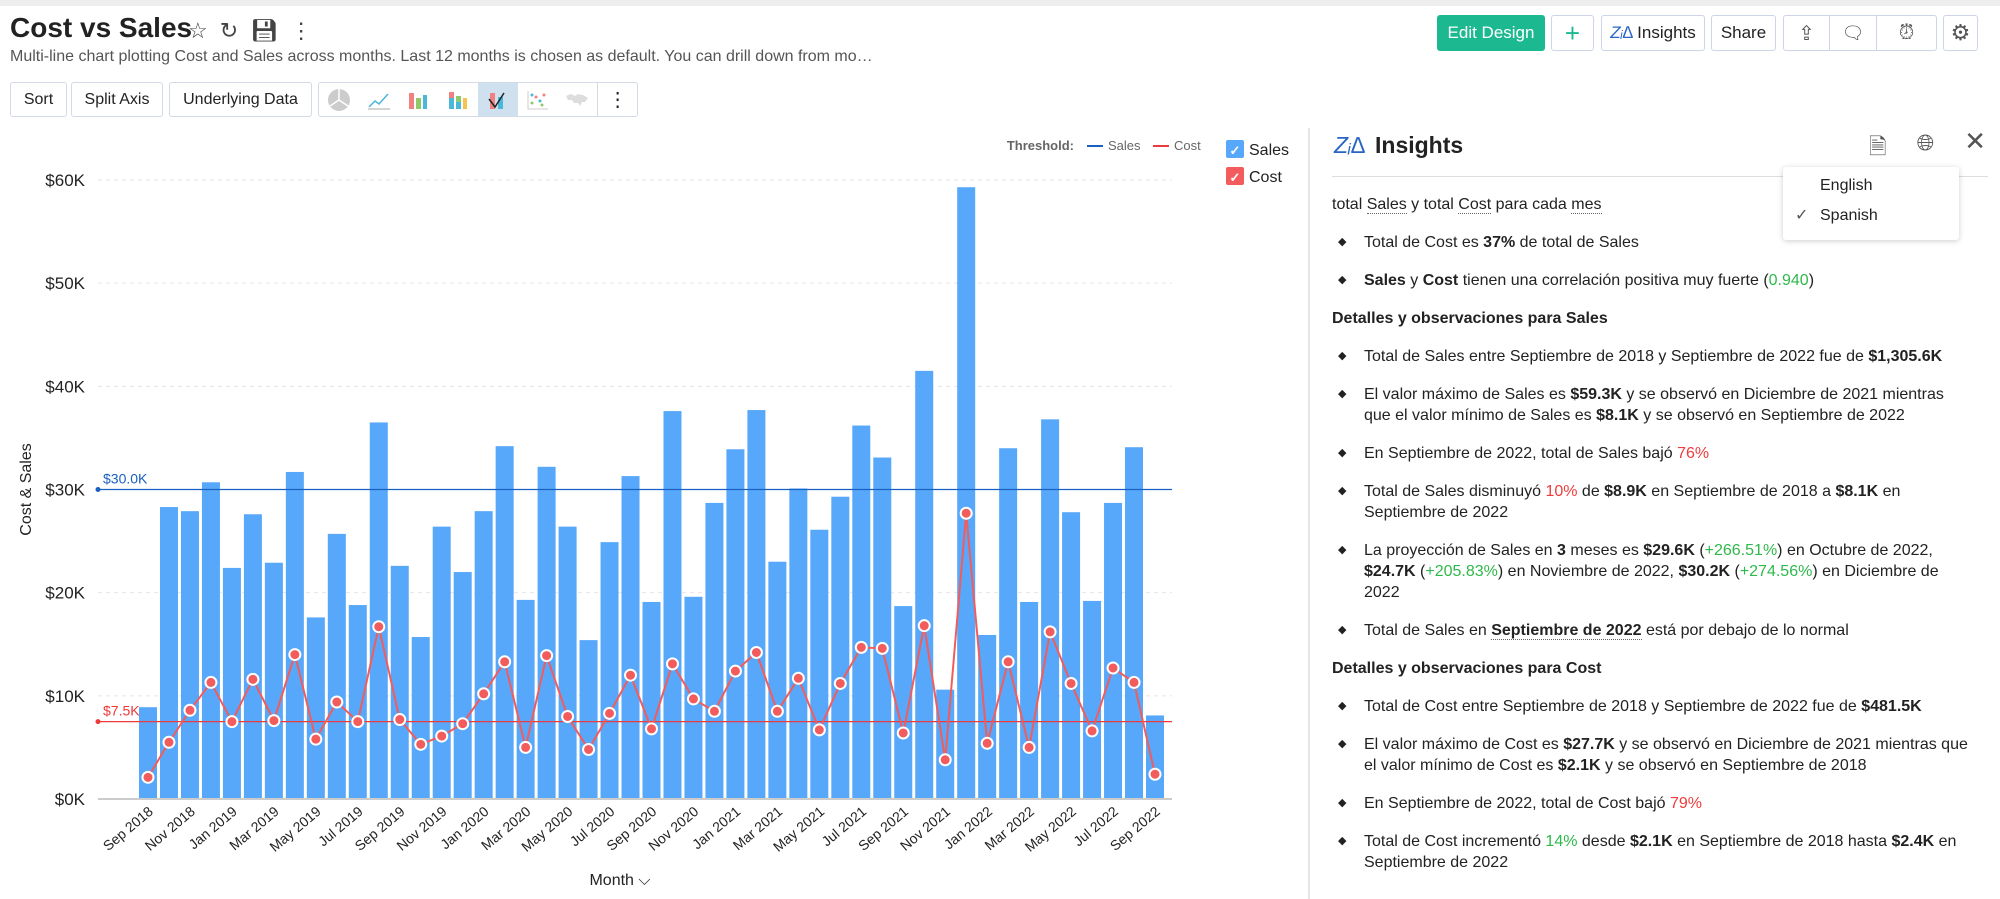 Image resolution: width=2000 pixels, height=899 pixels. I want to click on insight-text: 14%, so click(1561, 841).